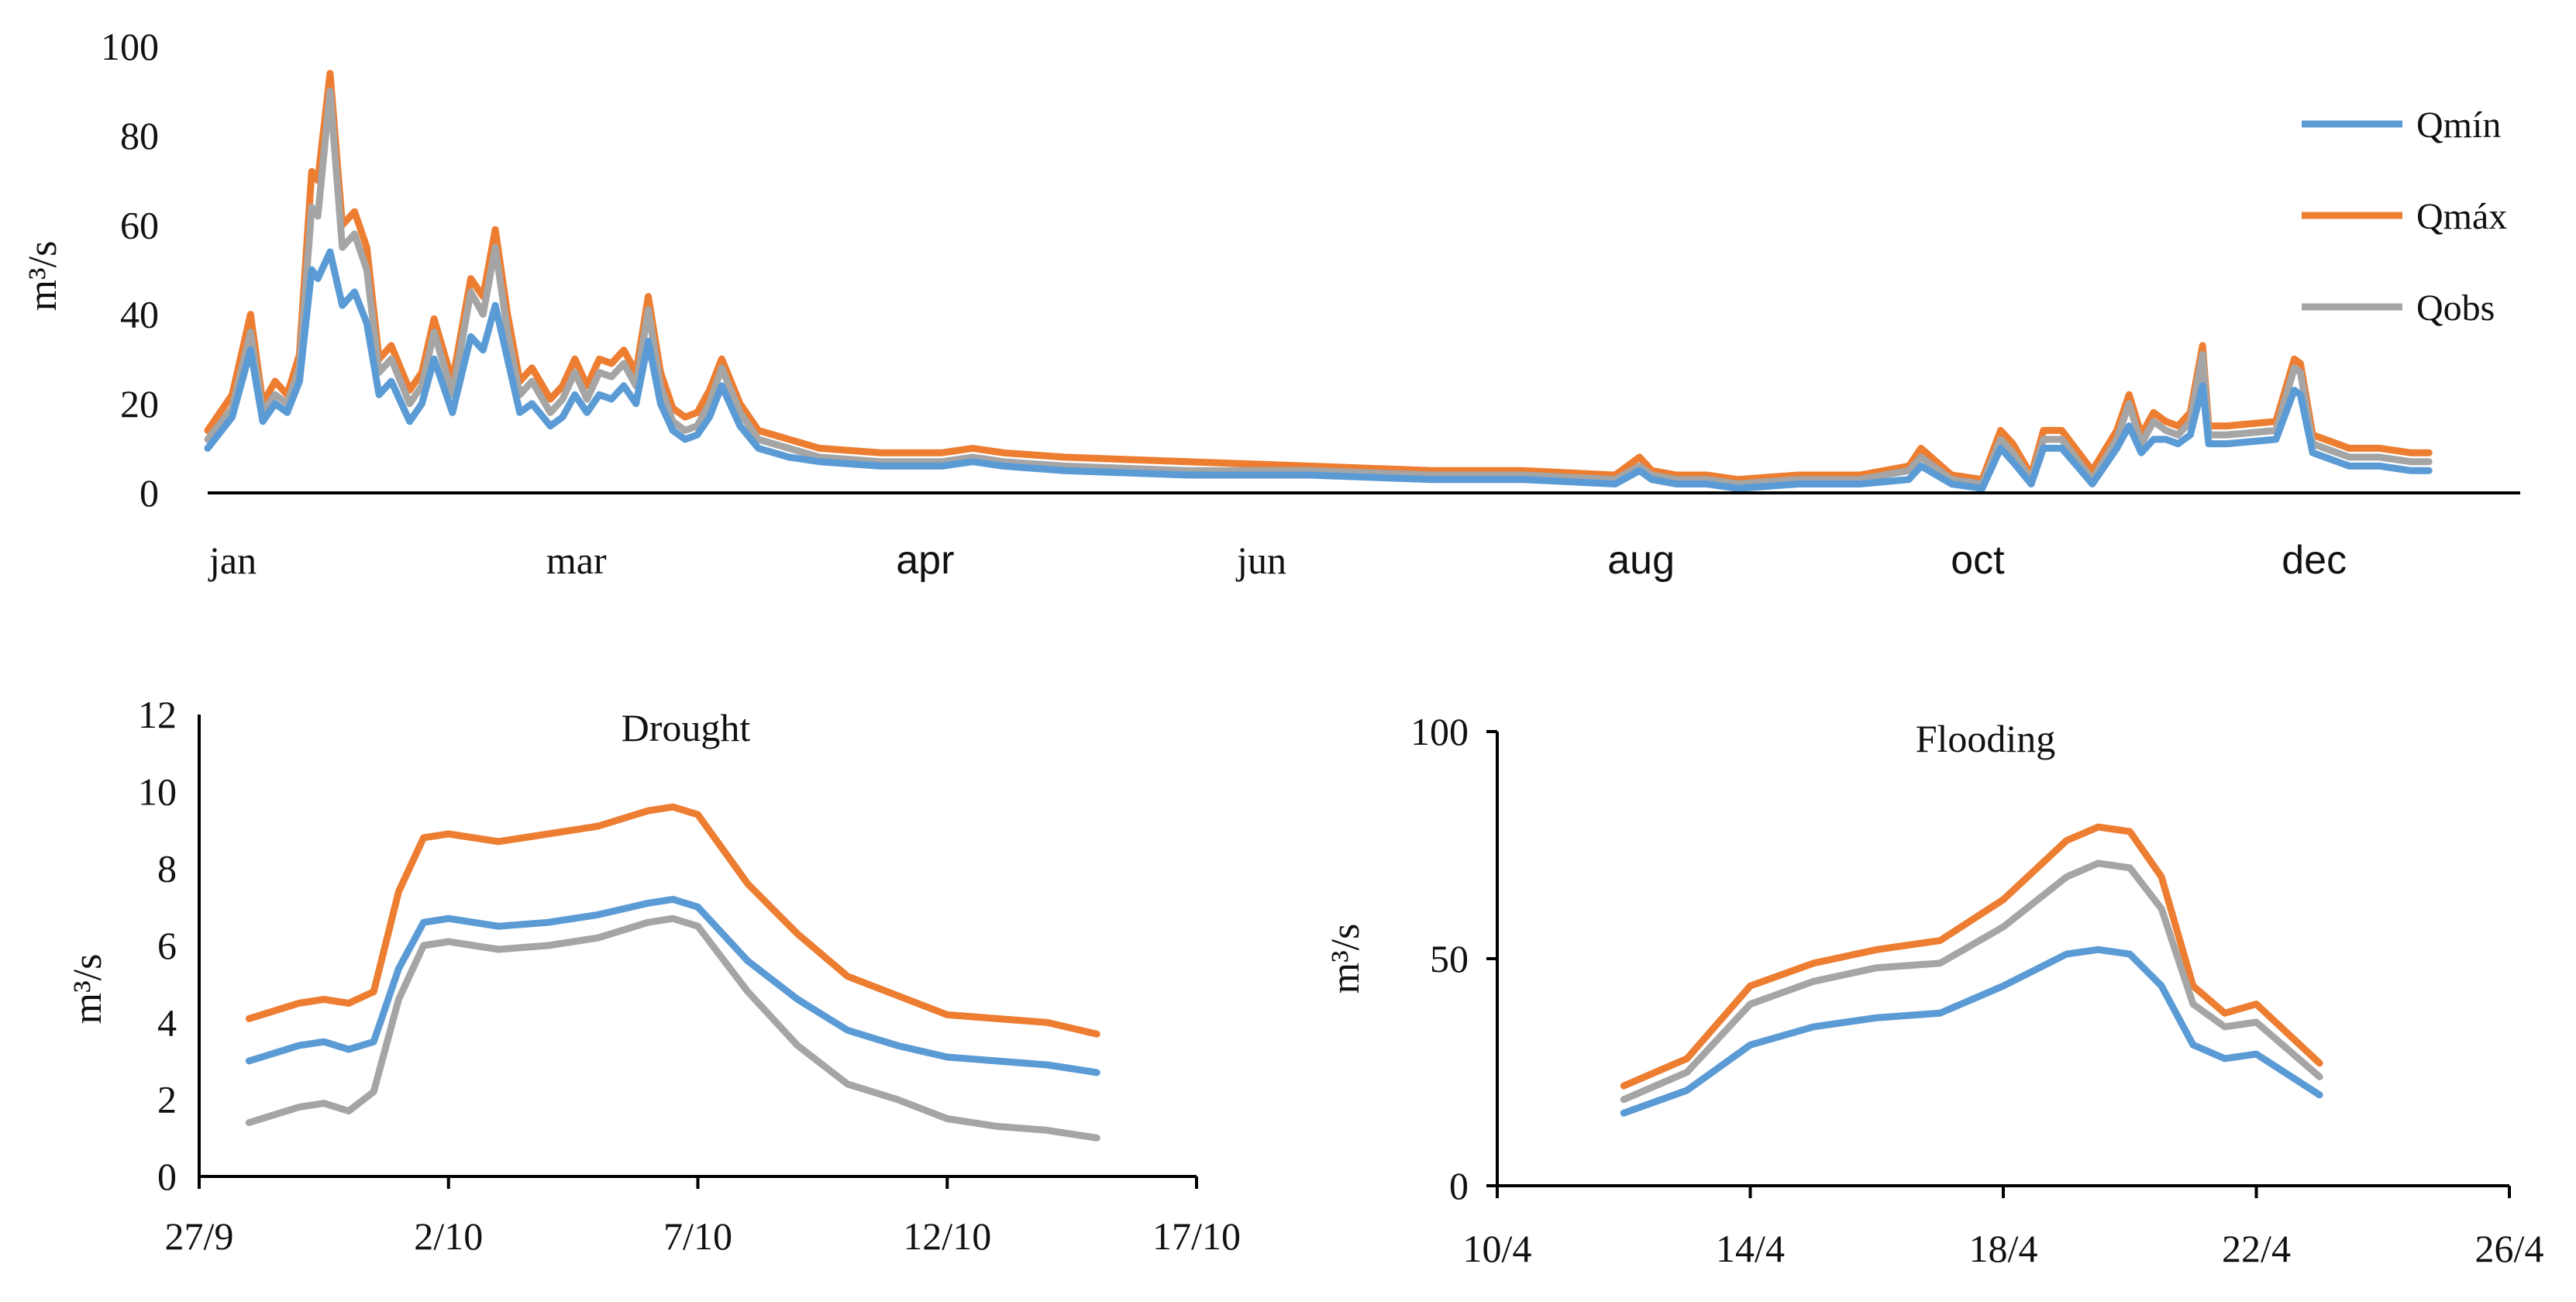  I want to click on main-y-tick-label: 80, so click(139, 135).